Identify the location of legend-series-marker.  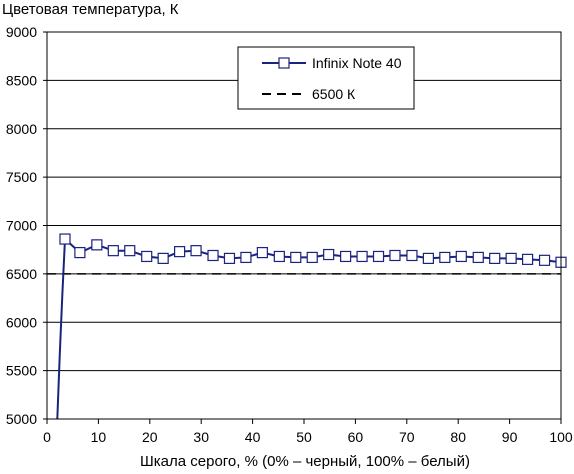
(284, 63).